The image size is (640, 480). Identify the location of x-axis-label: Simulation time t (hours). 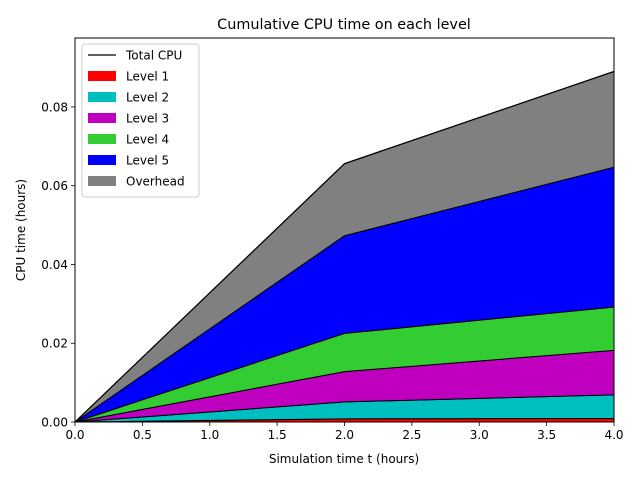
(344, 459).